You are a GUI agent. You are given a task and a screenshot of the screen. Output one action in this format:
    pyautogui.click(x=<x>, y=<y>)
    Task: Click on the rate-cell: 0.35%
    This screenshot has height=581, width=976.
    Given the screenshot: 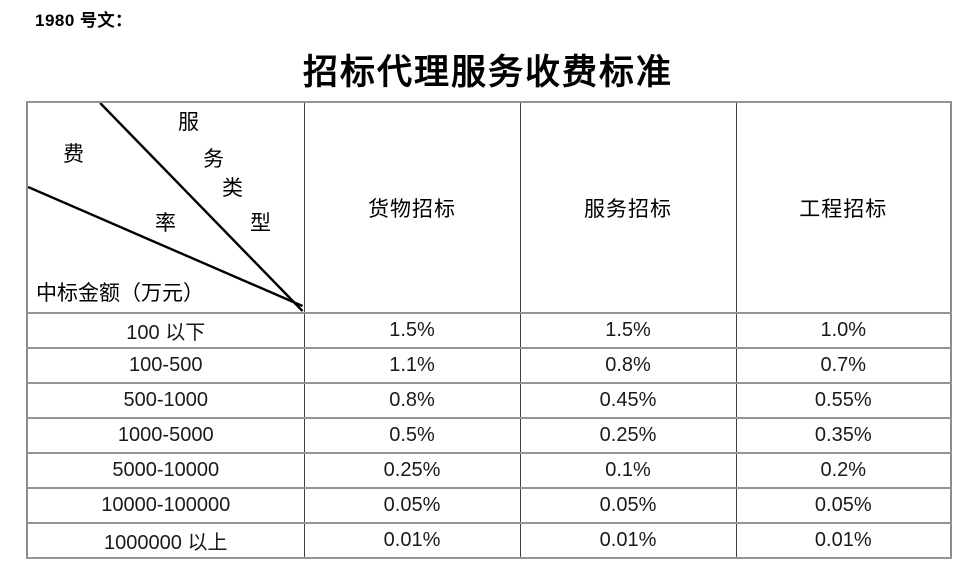 What is the action you would take?
    pyautogui.click(x=843, y=435)
    